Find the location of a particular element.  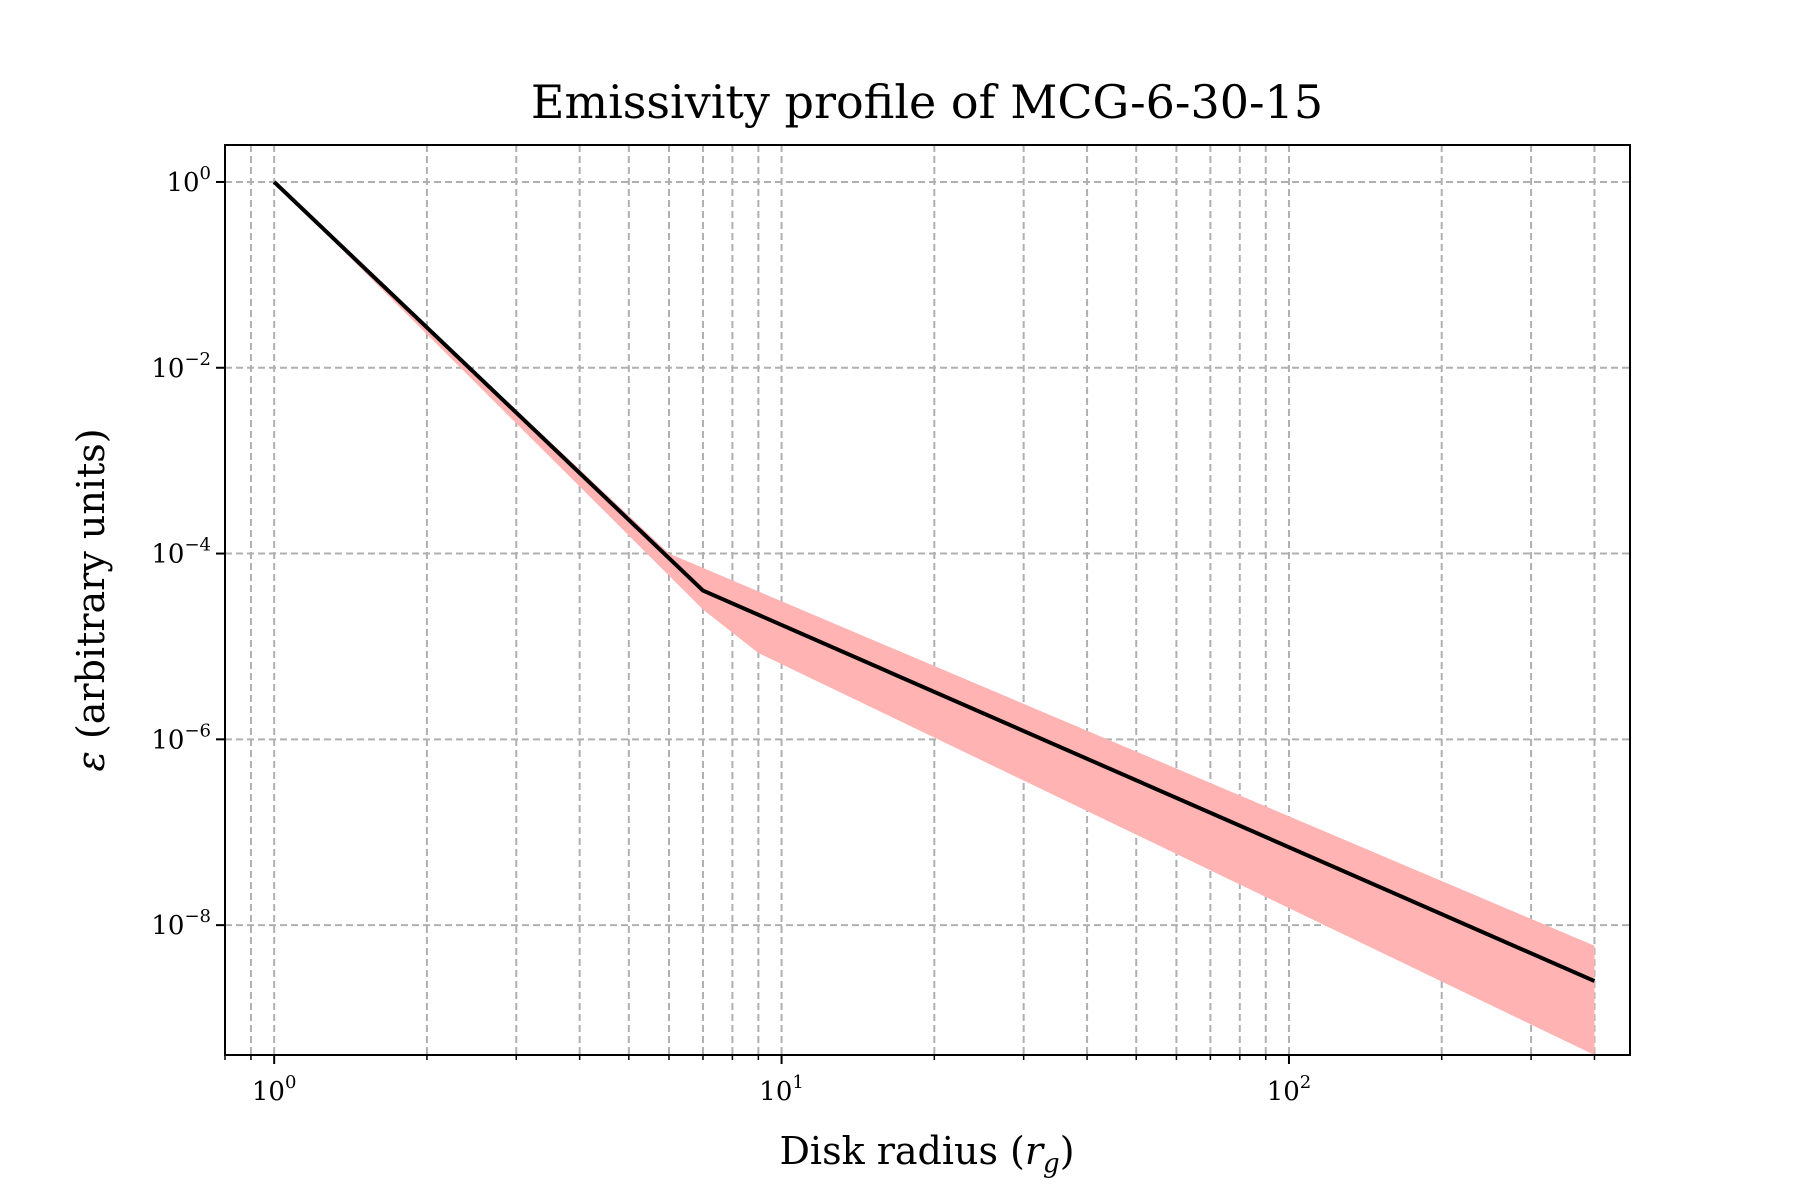

y-axis-label: ε (arbitrary units) is located at coordinates (91, 599).